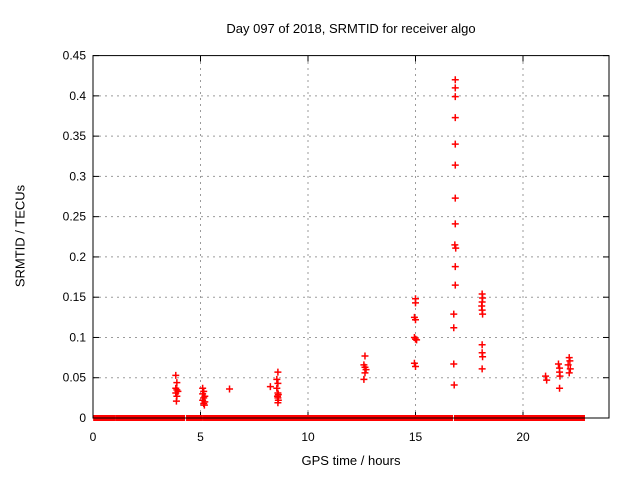  What do you see at coordinates (82, 418) in the screenshot?
I see `y-tick-label: 0` at bounding box center [82, 418].